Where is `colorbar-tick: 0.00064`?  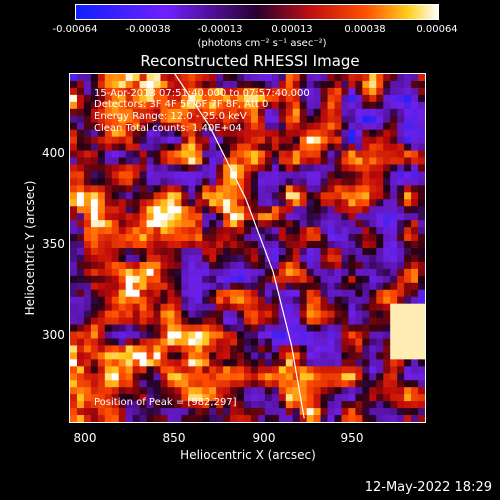 colorbar-tick: 0.00064 is located at coordinates (437, 29).